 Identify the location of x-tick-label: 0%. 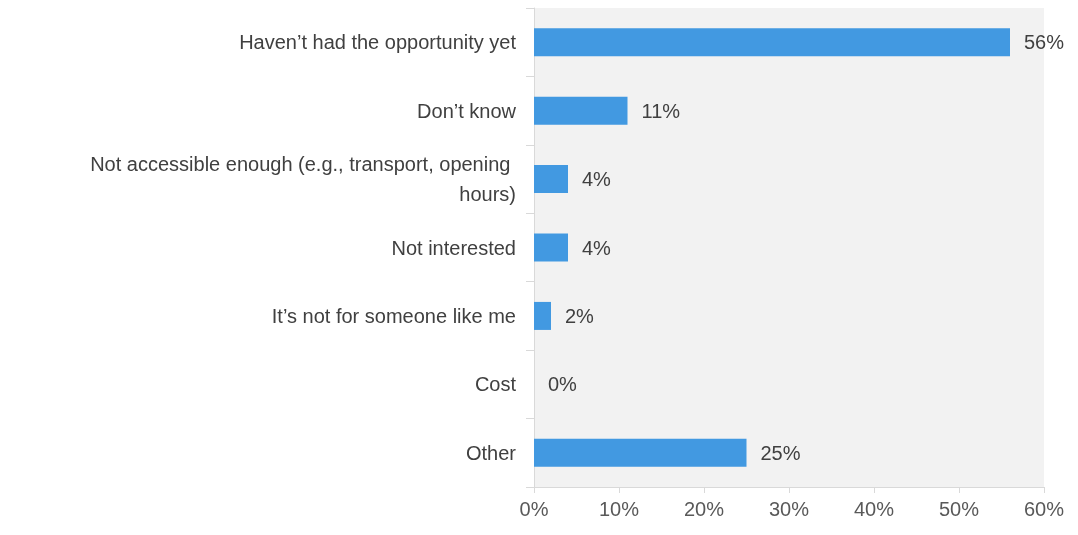
(534, 509).